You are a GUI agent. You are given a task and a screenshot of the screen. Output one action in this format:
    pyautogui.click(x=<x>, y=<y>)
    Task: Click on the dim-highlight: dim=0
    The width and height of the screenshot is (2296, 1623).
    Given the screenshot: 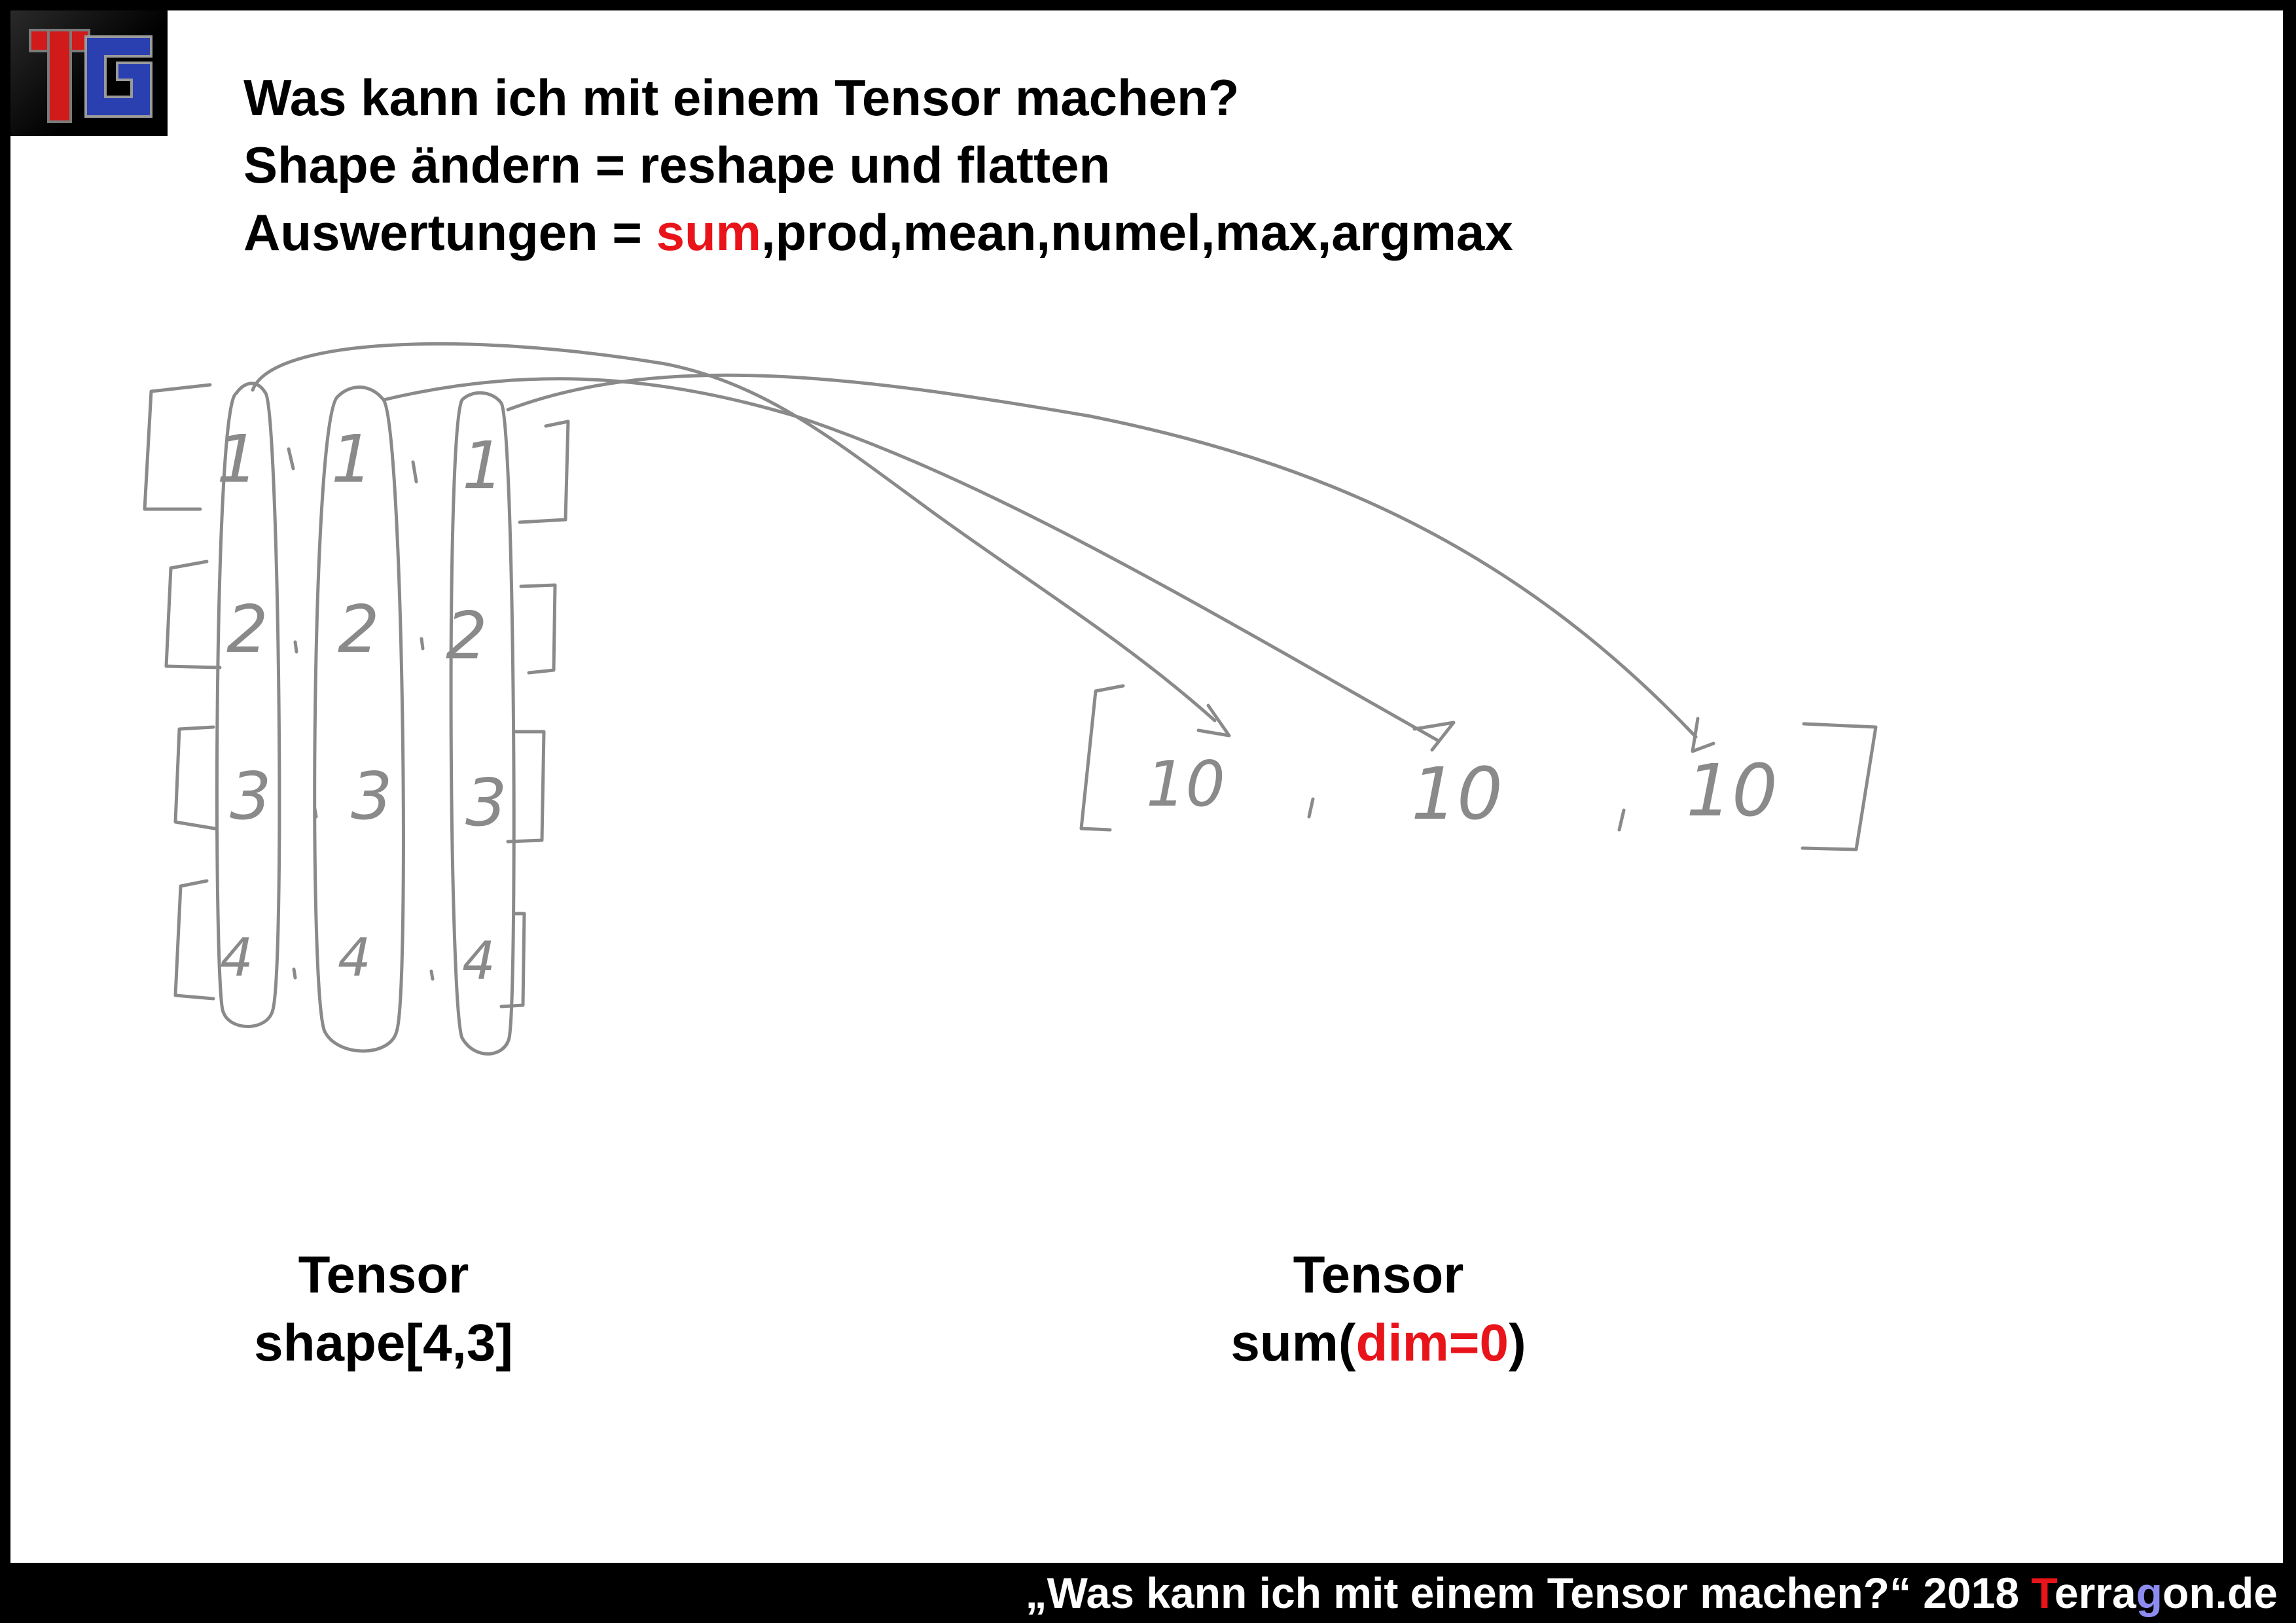 What is the action you would take?
    pyautogui.click(x=1432, y=1343)
    